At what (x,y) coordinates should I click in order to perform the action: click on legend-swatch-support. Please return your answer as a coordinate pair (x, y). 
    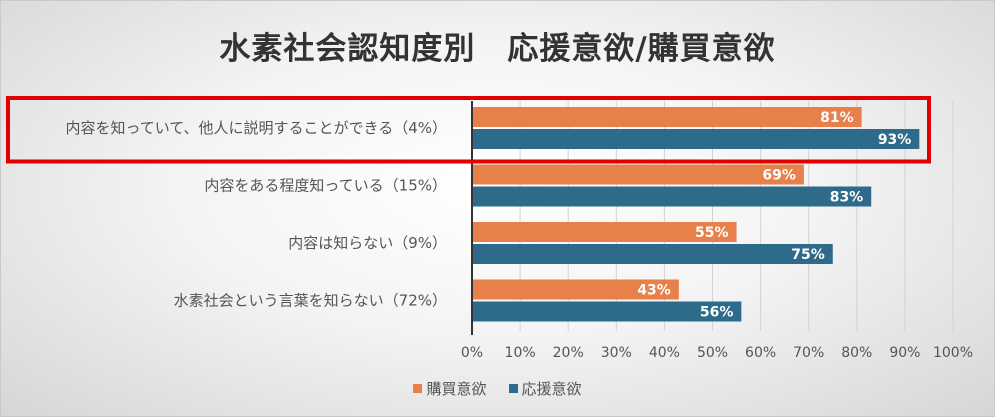
    Looking at the image, I should click on (513, 388).